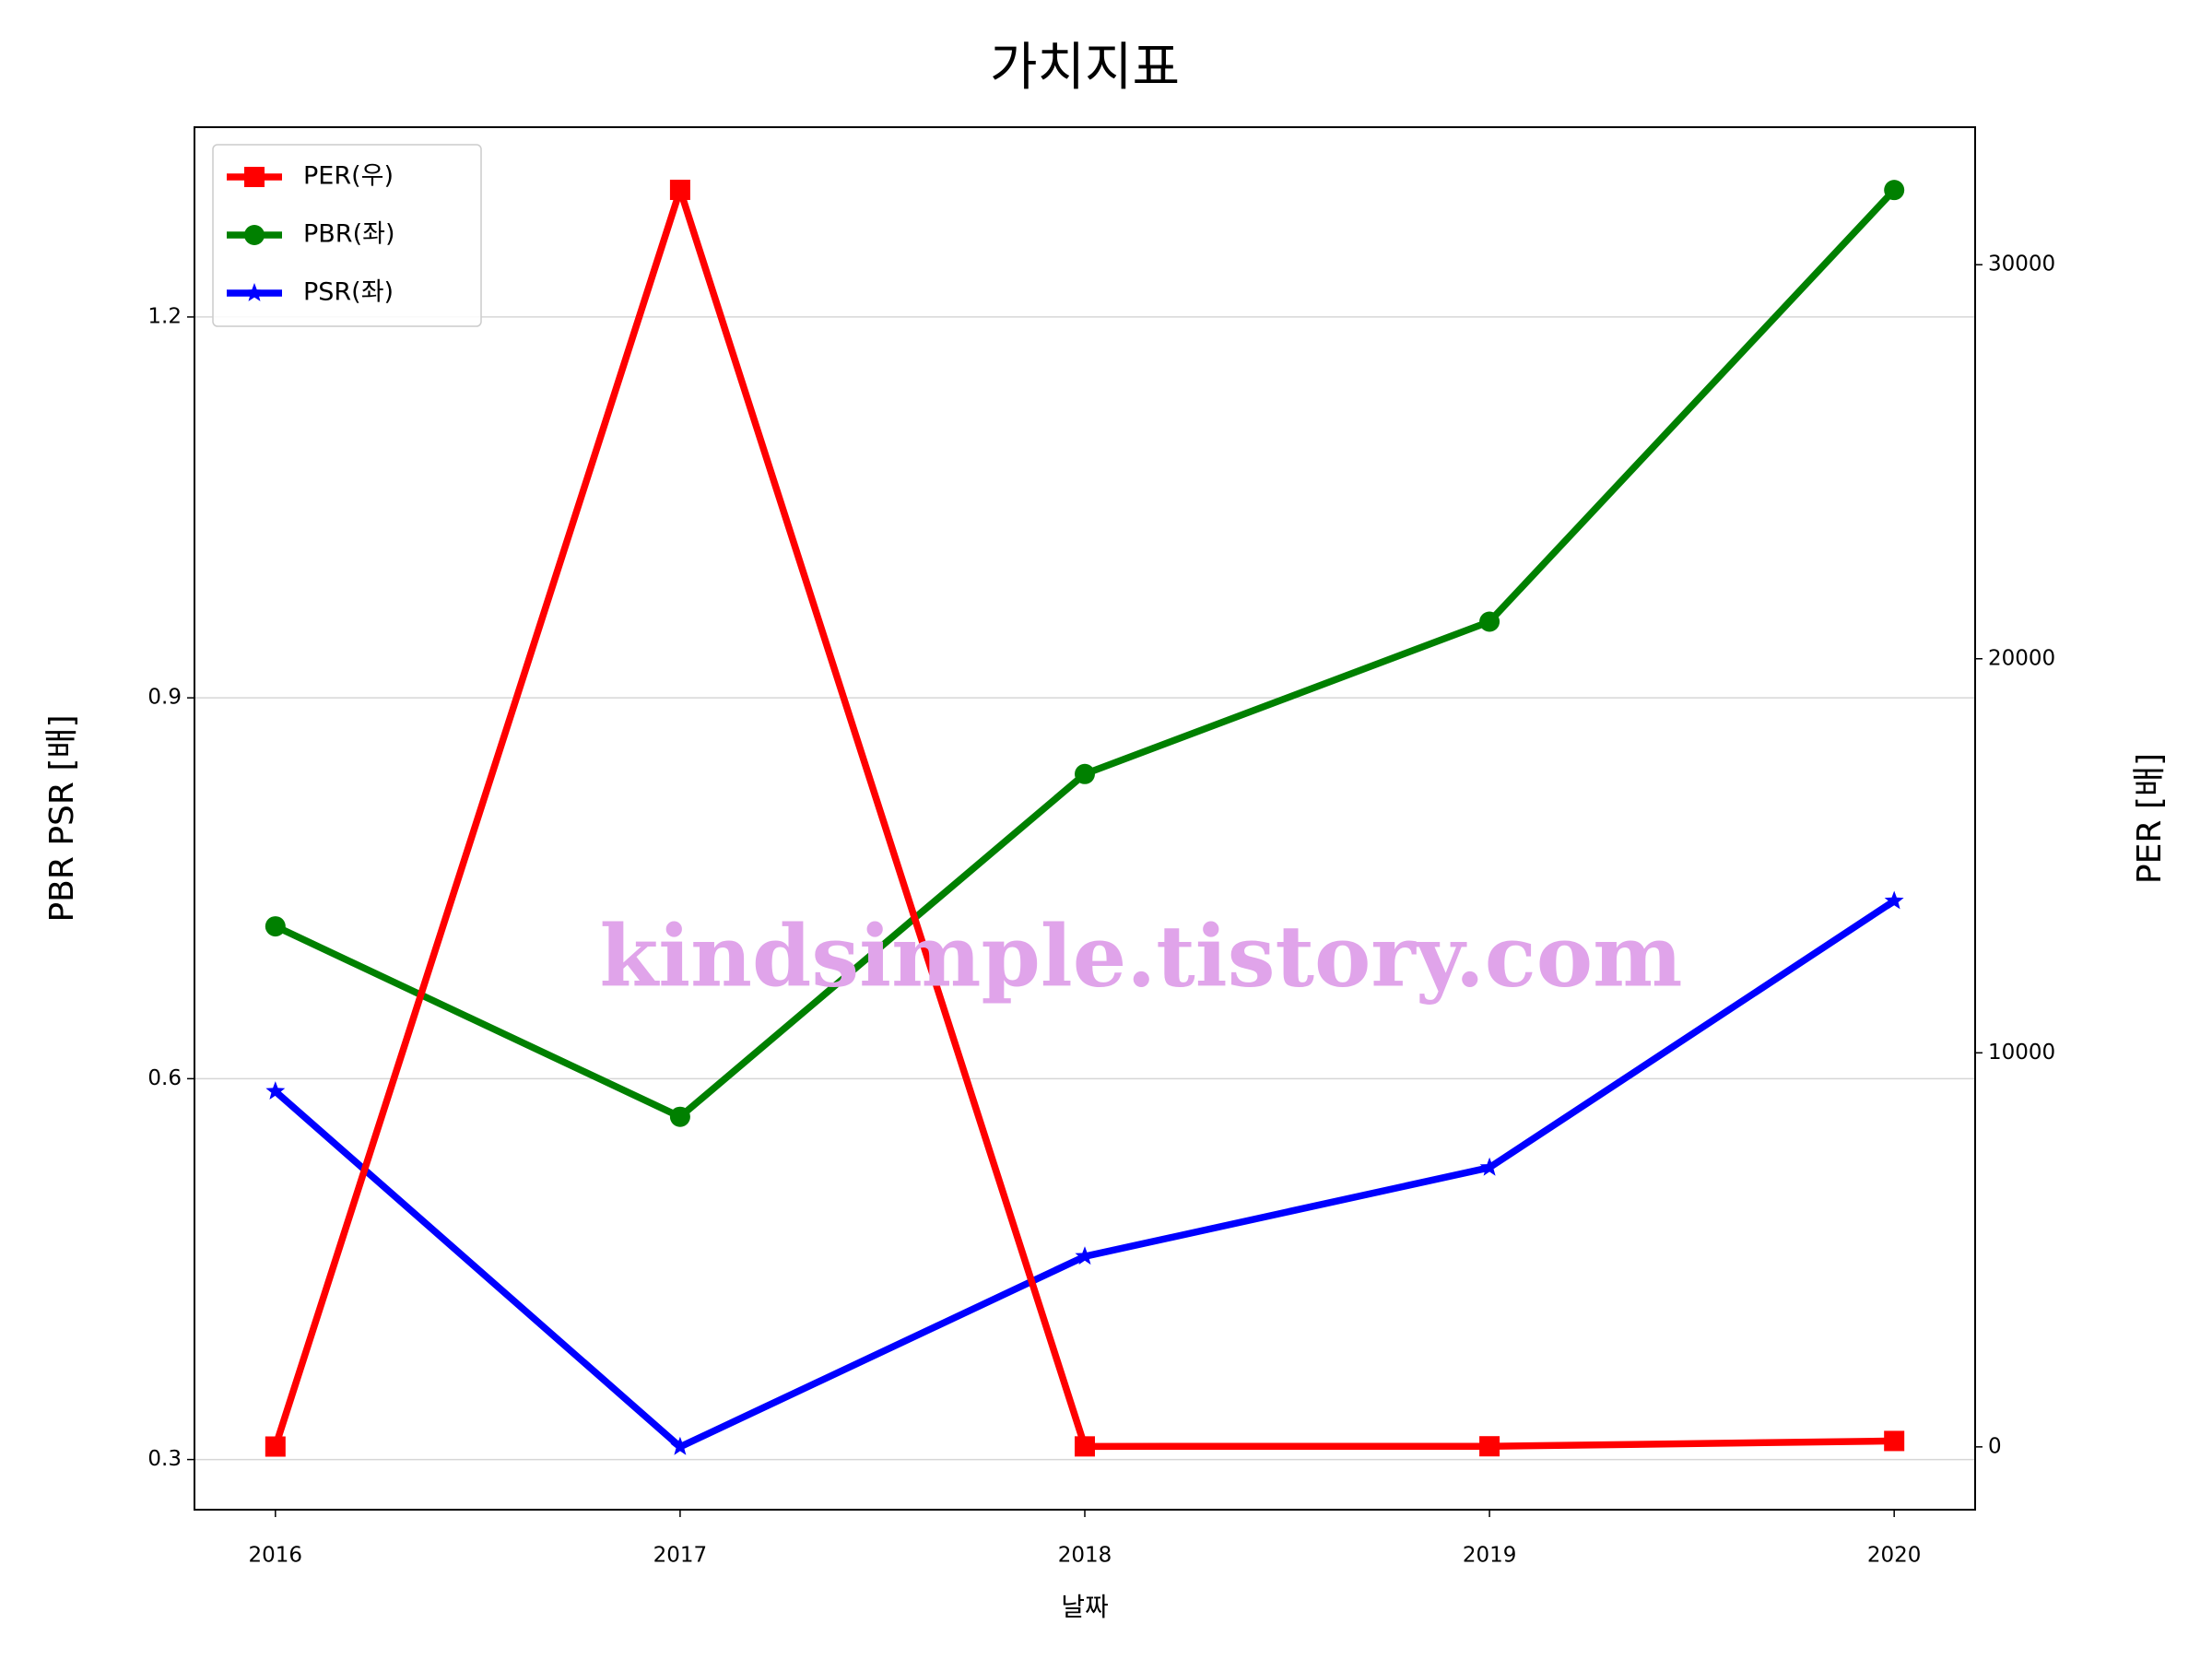  I want to click on legend-label: PBR(좌), so click(348, 234).